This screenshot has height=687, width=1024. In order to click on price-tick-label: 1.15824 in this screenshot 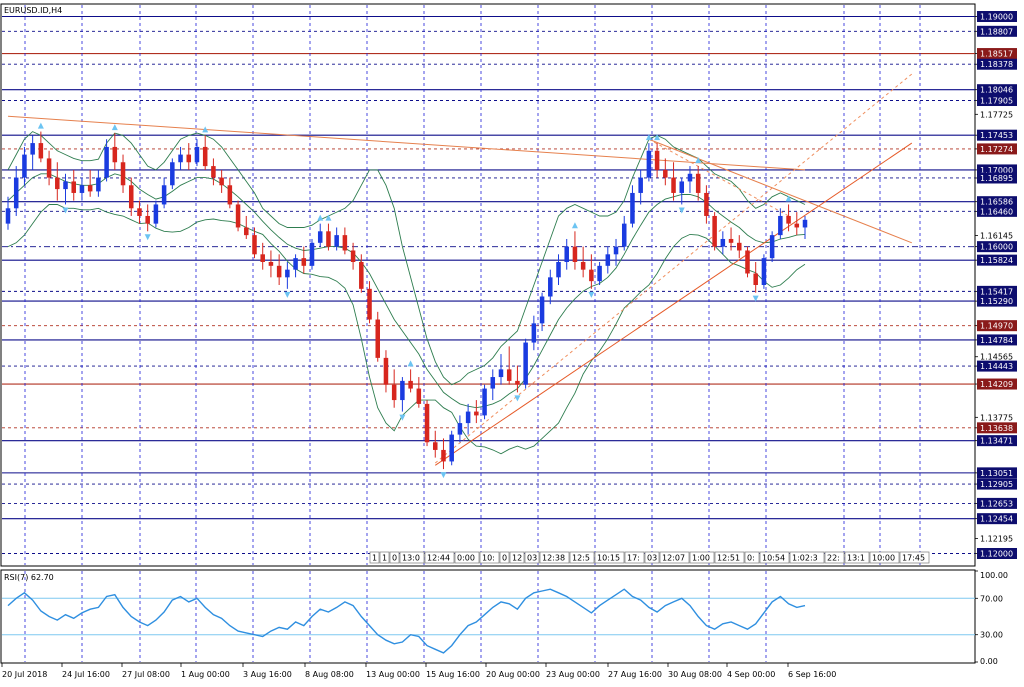, I will do `click(996, 260)`.